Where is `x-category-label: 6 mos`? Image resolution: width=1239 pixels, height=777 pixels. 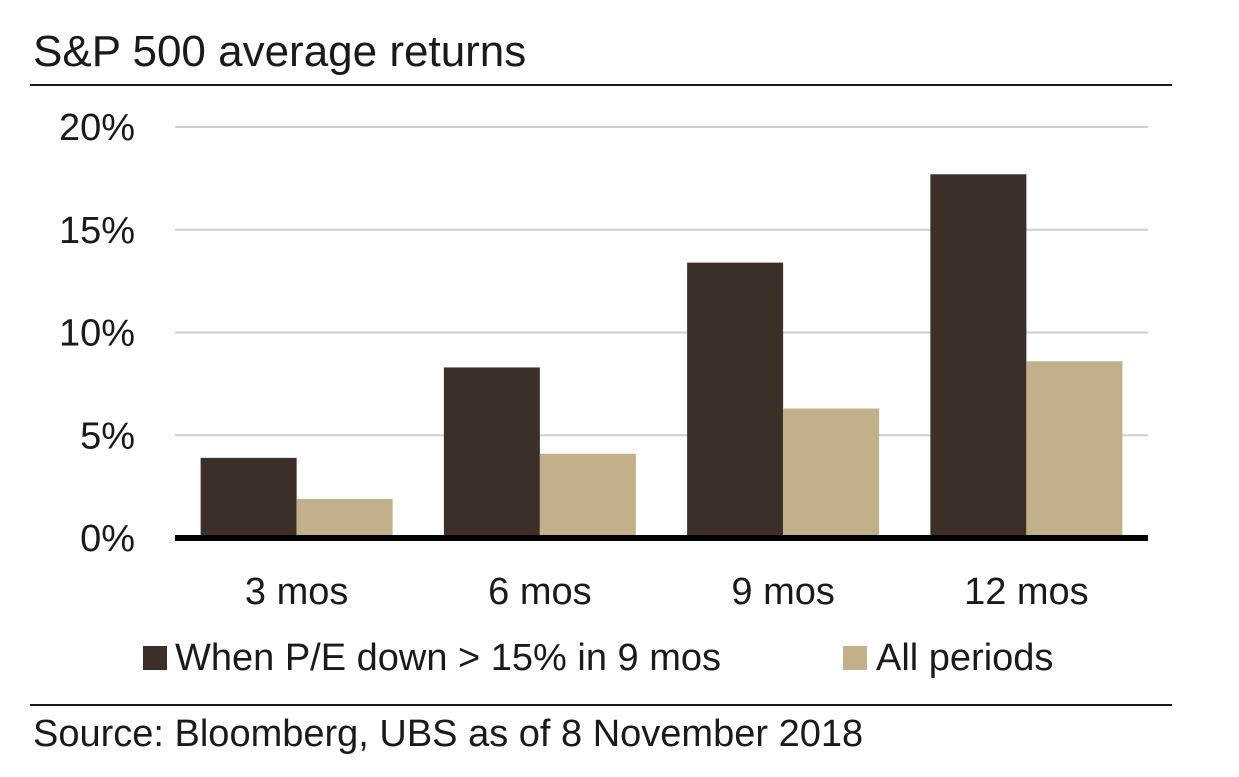 x-category-label: 6 mos is located at coordinates (539, 592).